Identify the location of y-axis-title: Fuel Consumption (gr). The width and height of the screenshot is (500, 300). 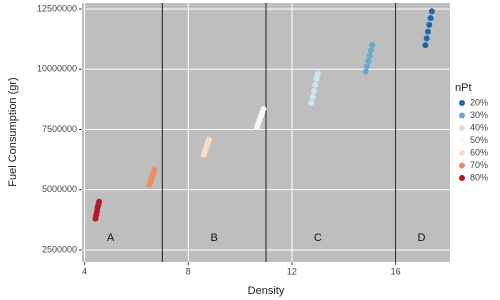
(13, 131).